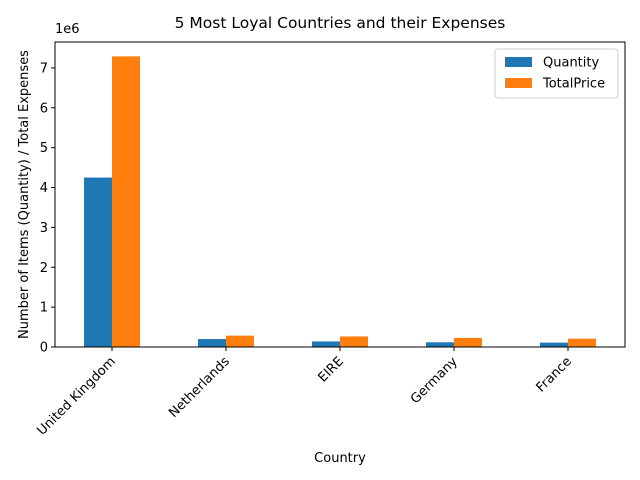  Describe the element at coordinates (44, 348) in the screenshot. I see `y-tick-label: 0` at that location.